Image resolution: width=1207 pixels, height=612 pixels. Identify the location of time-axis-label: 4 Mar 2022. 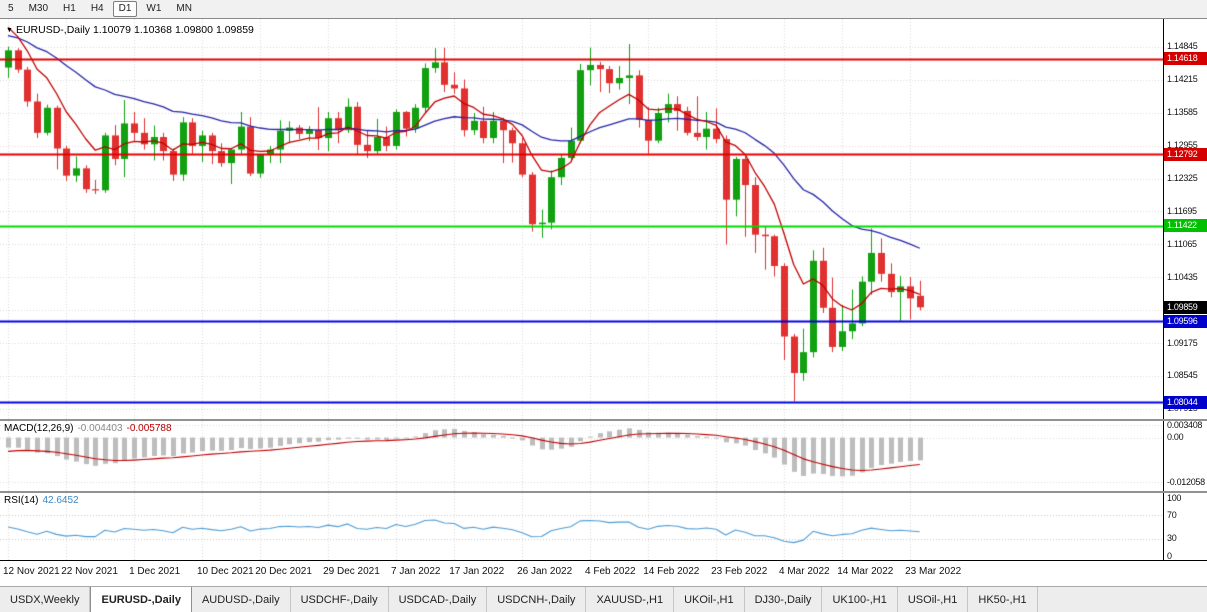
(804, 571).